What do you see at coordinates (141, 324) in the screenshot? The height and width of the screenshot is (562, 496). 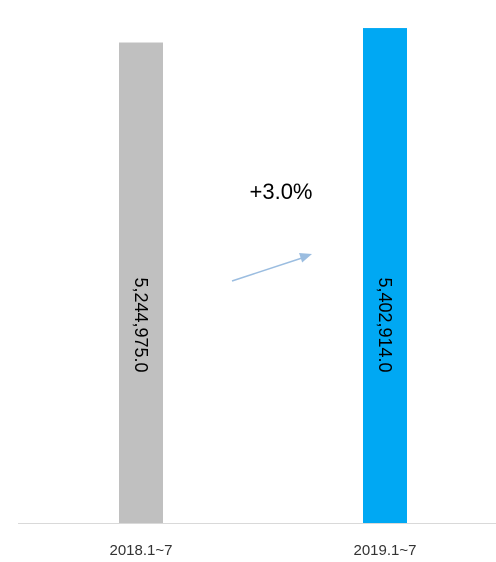 I see `bar-1-value-label: 5,244,975.0` at bounding box center [141, 324].